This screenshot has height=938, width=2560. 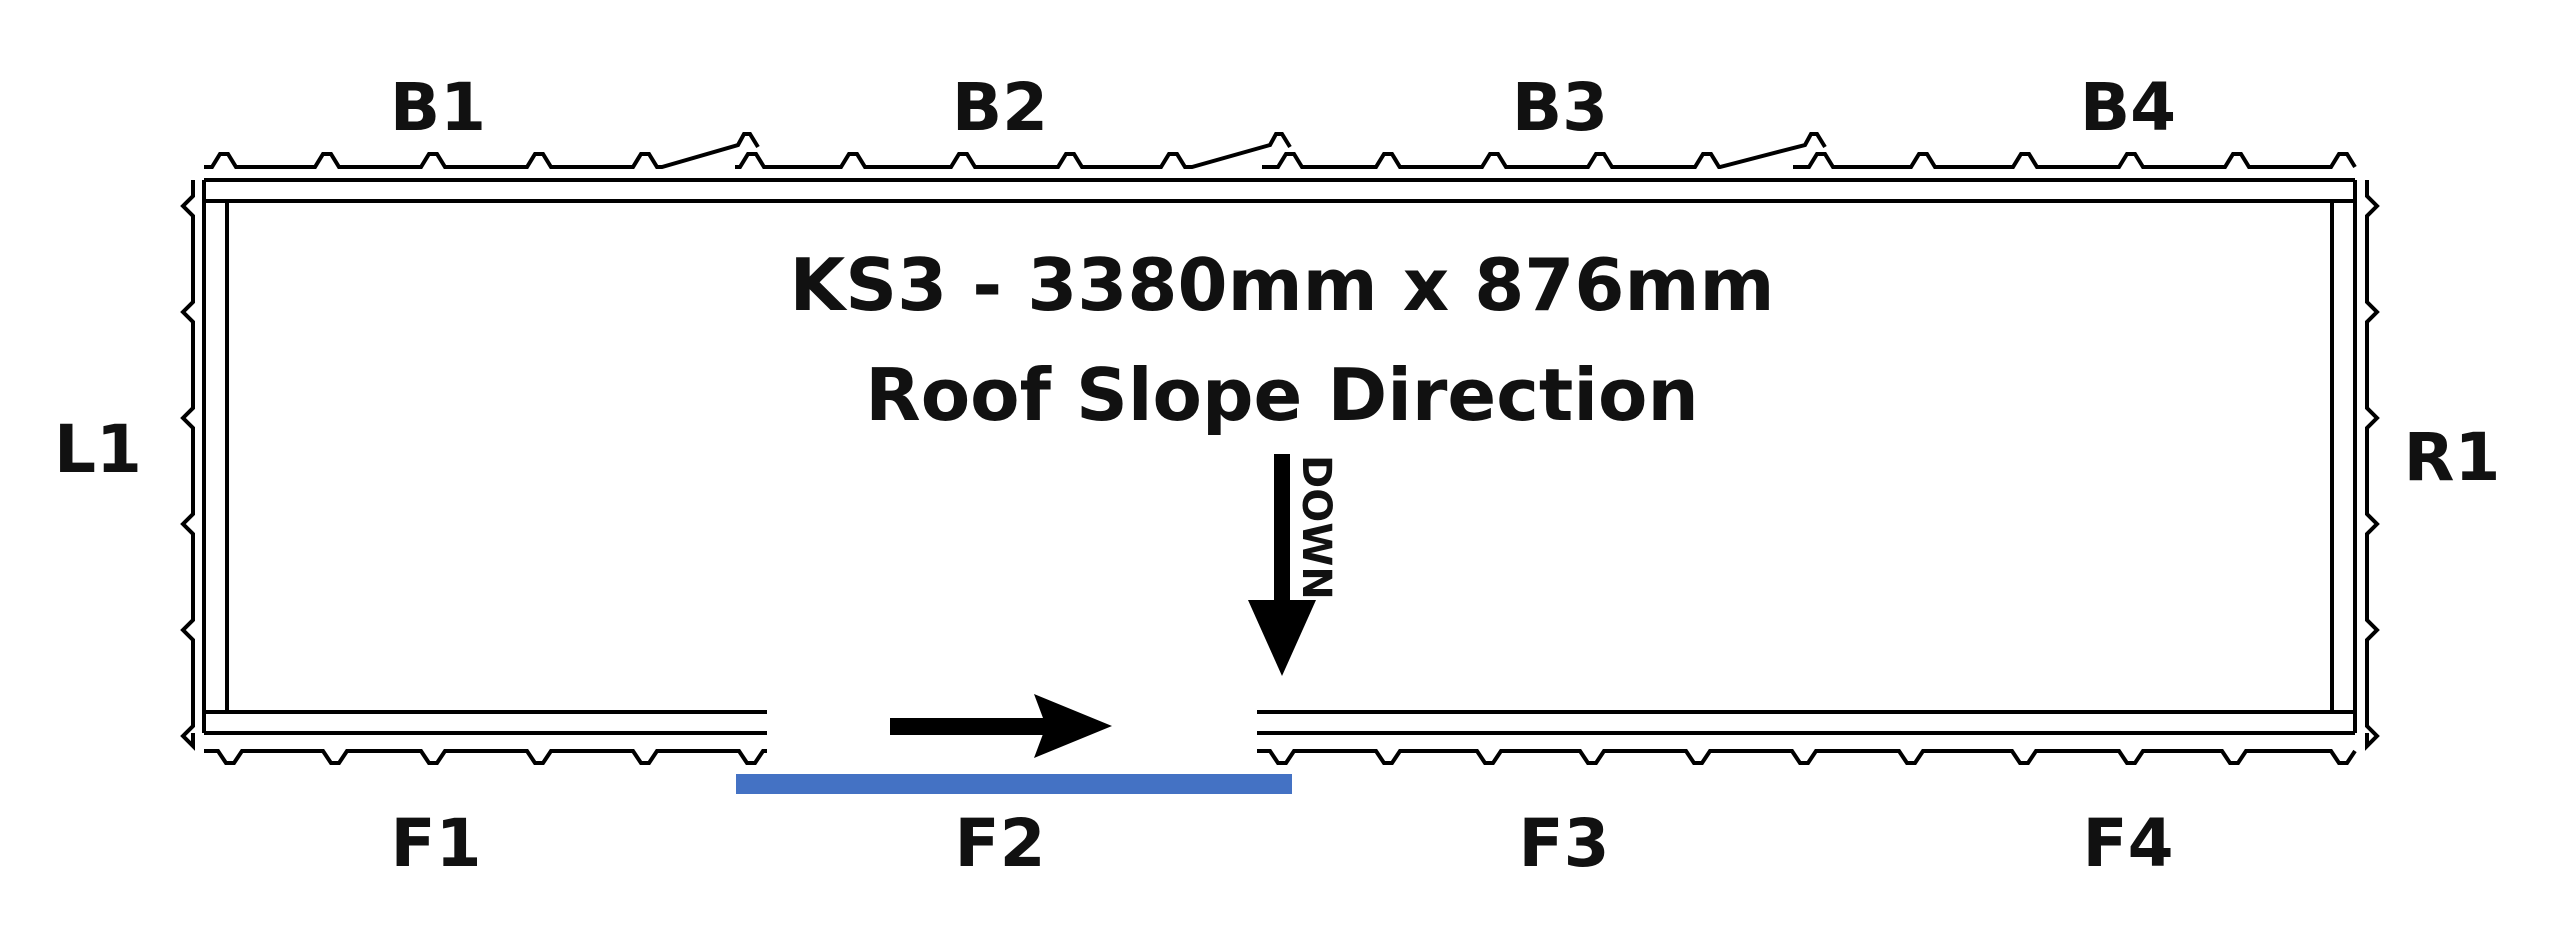 I want to click on edge-label-l1: L1, so click(x=98, y=449).